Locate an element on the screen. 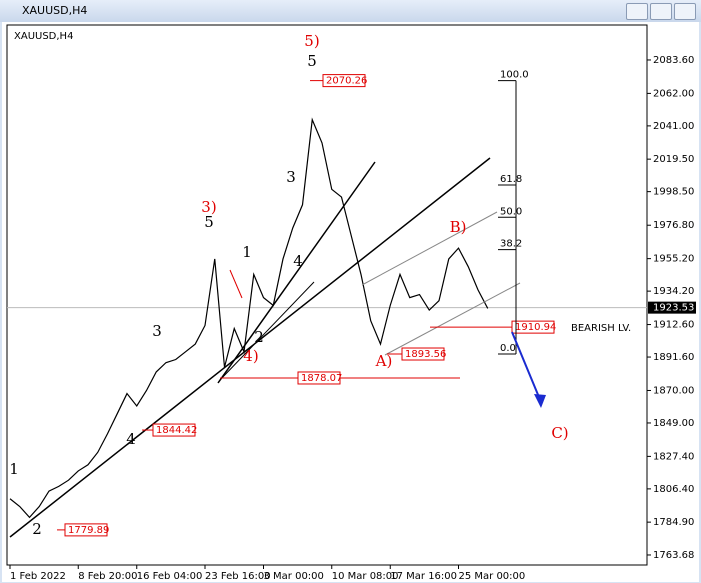  title-bar: XAUUSD,H4 is located at coordinates (350, 11).